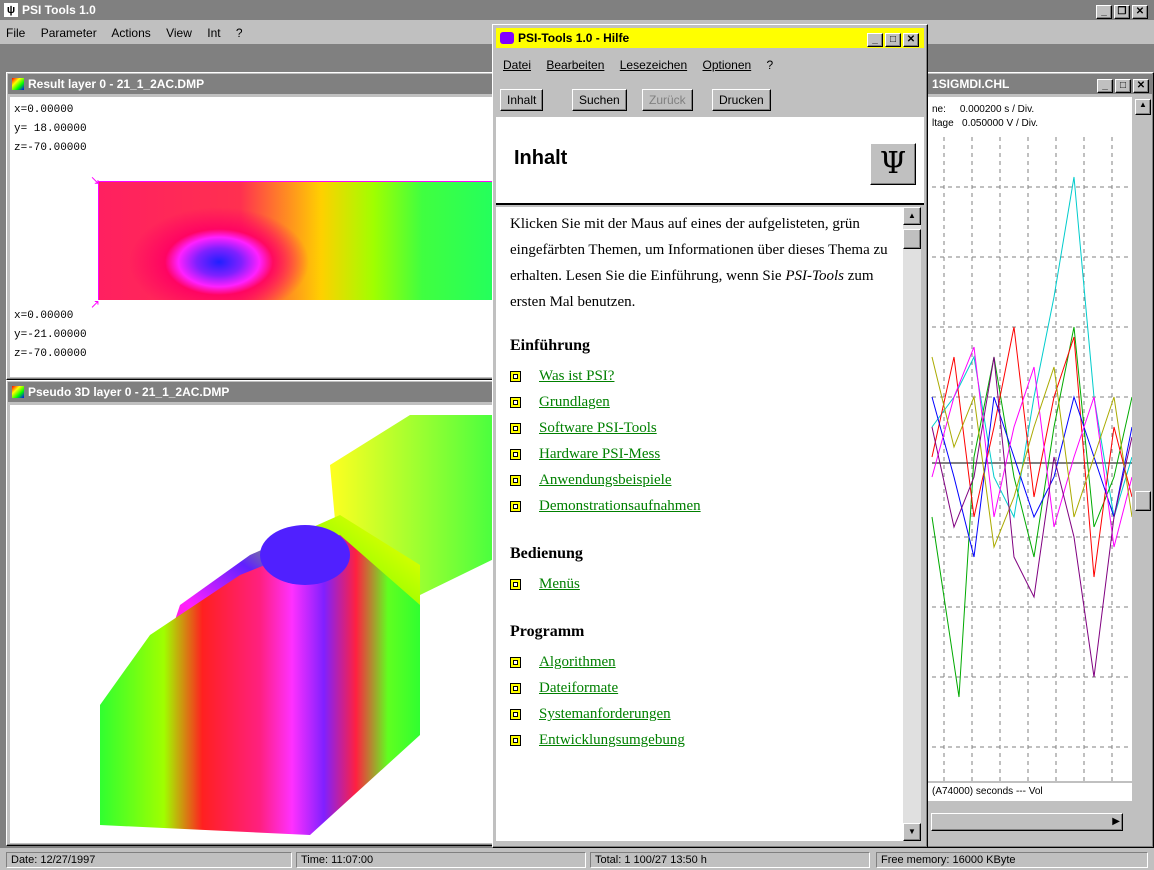  What do you see at coordinates (704, 662) in the screenshot?
I see `topic-item: Algorithmen` at bounding box center [704, 662].